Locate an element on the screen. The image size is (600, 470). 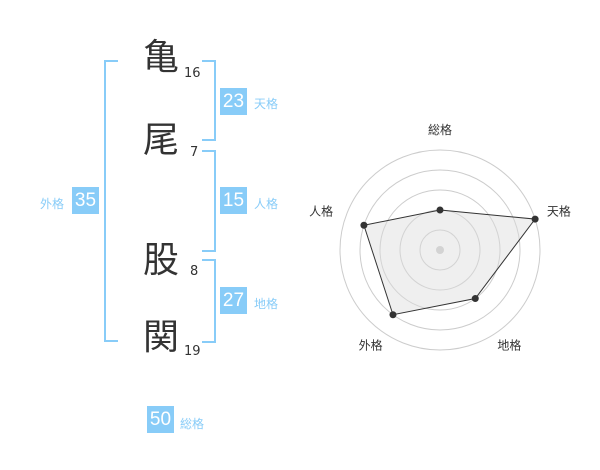
soukaku-value: 50 is located at coordinates (160, 419).